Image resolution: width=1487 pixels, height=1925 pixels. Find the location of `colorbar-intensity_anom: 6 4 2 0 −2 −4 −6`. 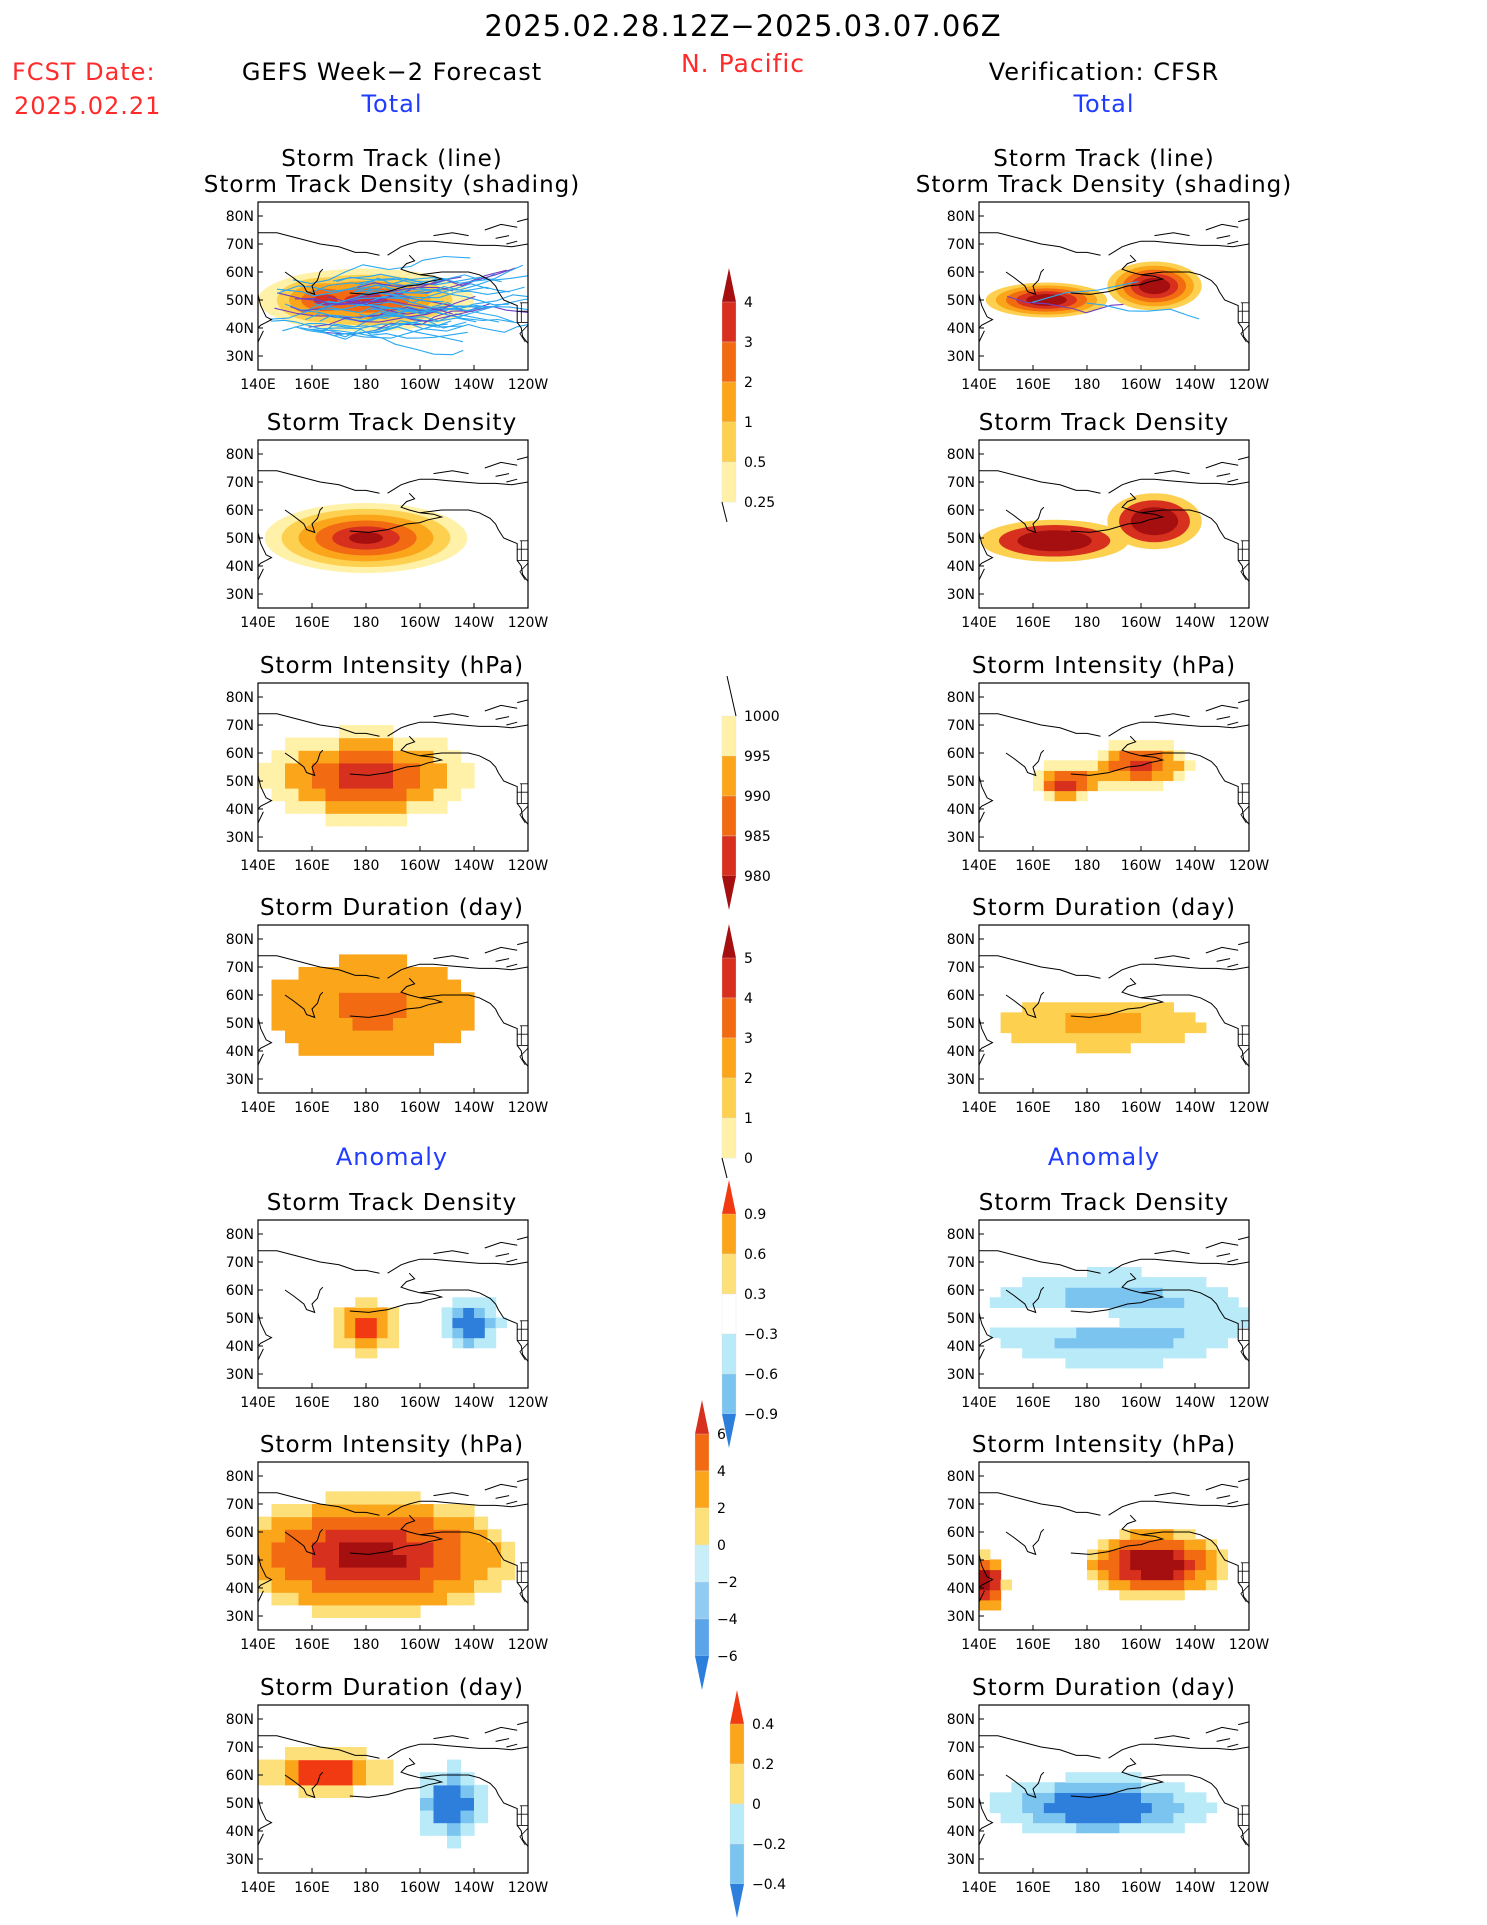

colorbar-intensity_anom: 6 4 2 0 −2 −4 −6 is located at coordinates (716, 1545).